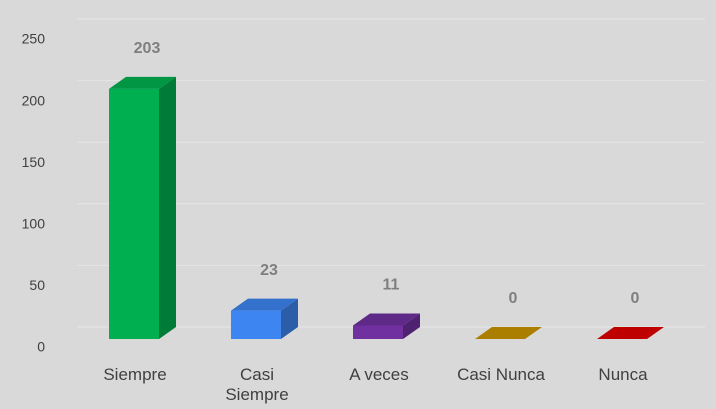 This screenshot has height=409, width=716. I want to click on x-tick-label: Casi Nunca, so click(501, 374).